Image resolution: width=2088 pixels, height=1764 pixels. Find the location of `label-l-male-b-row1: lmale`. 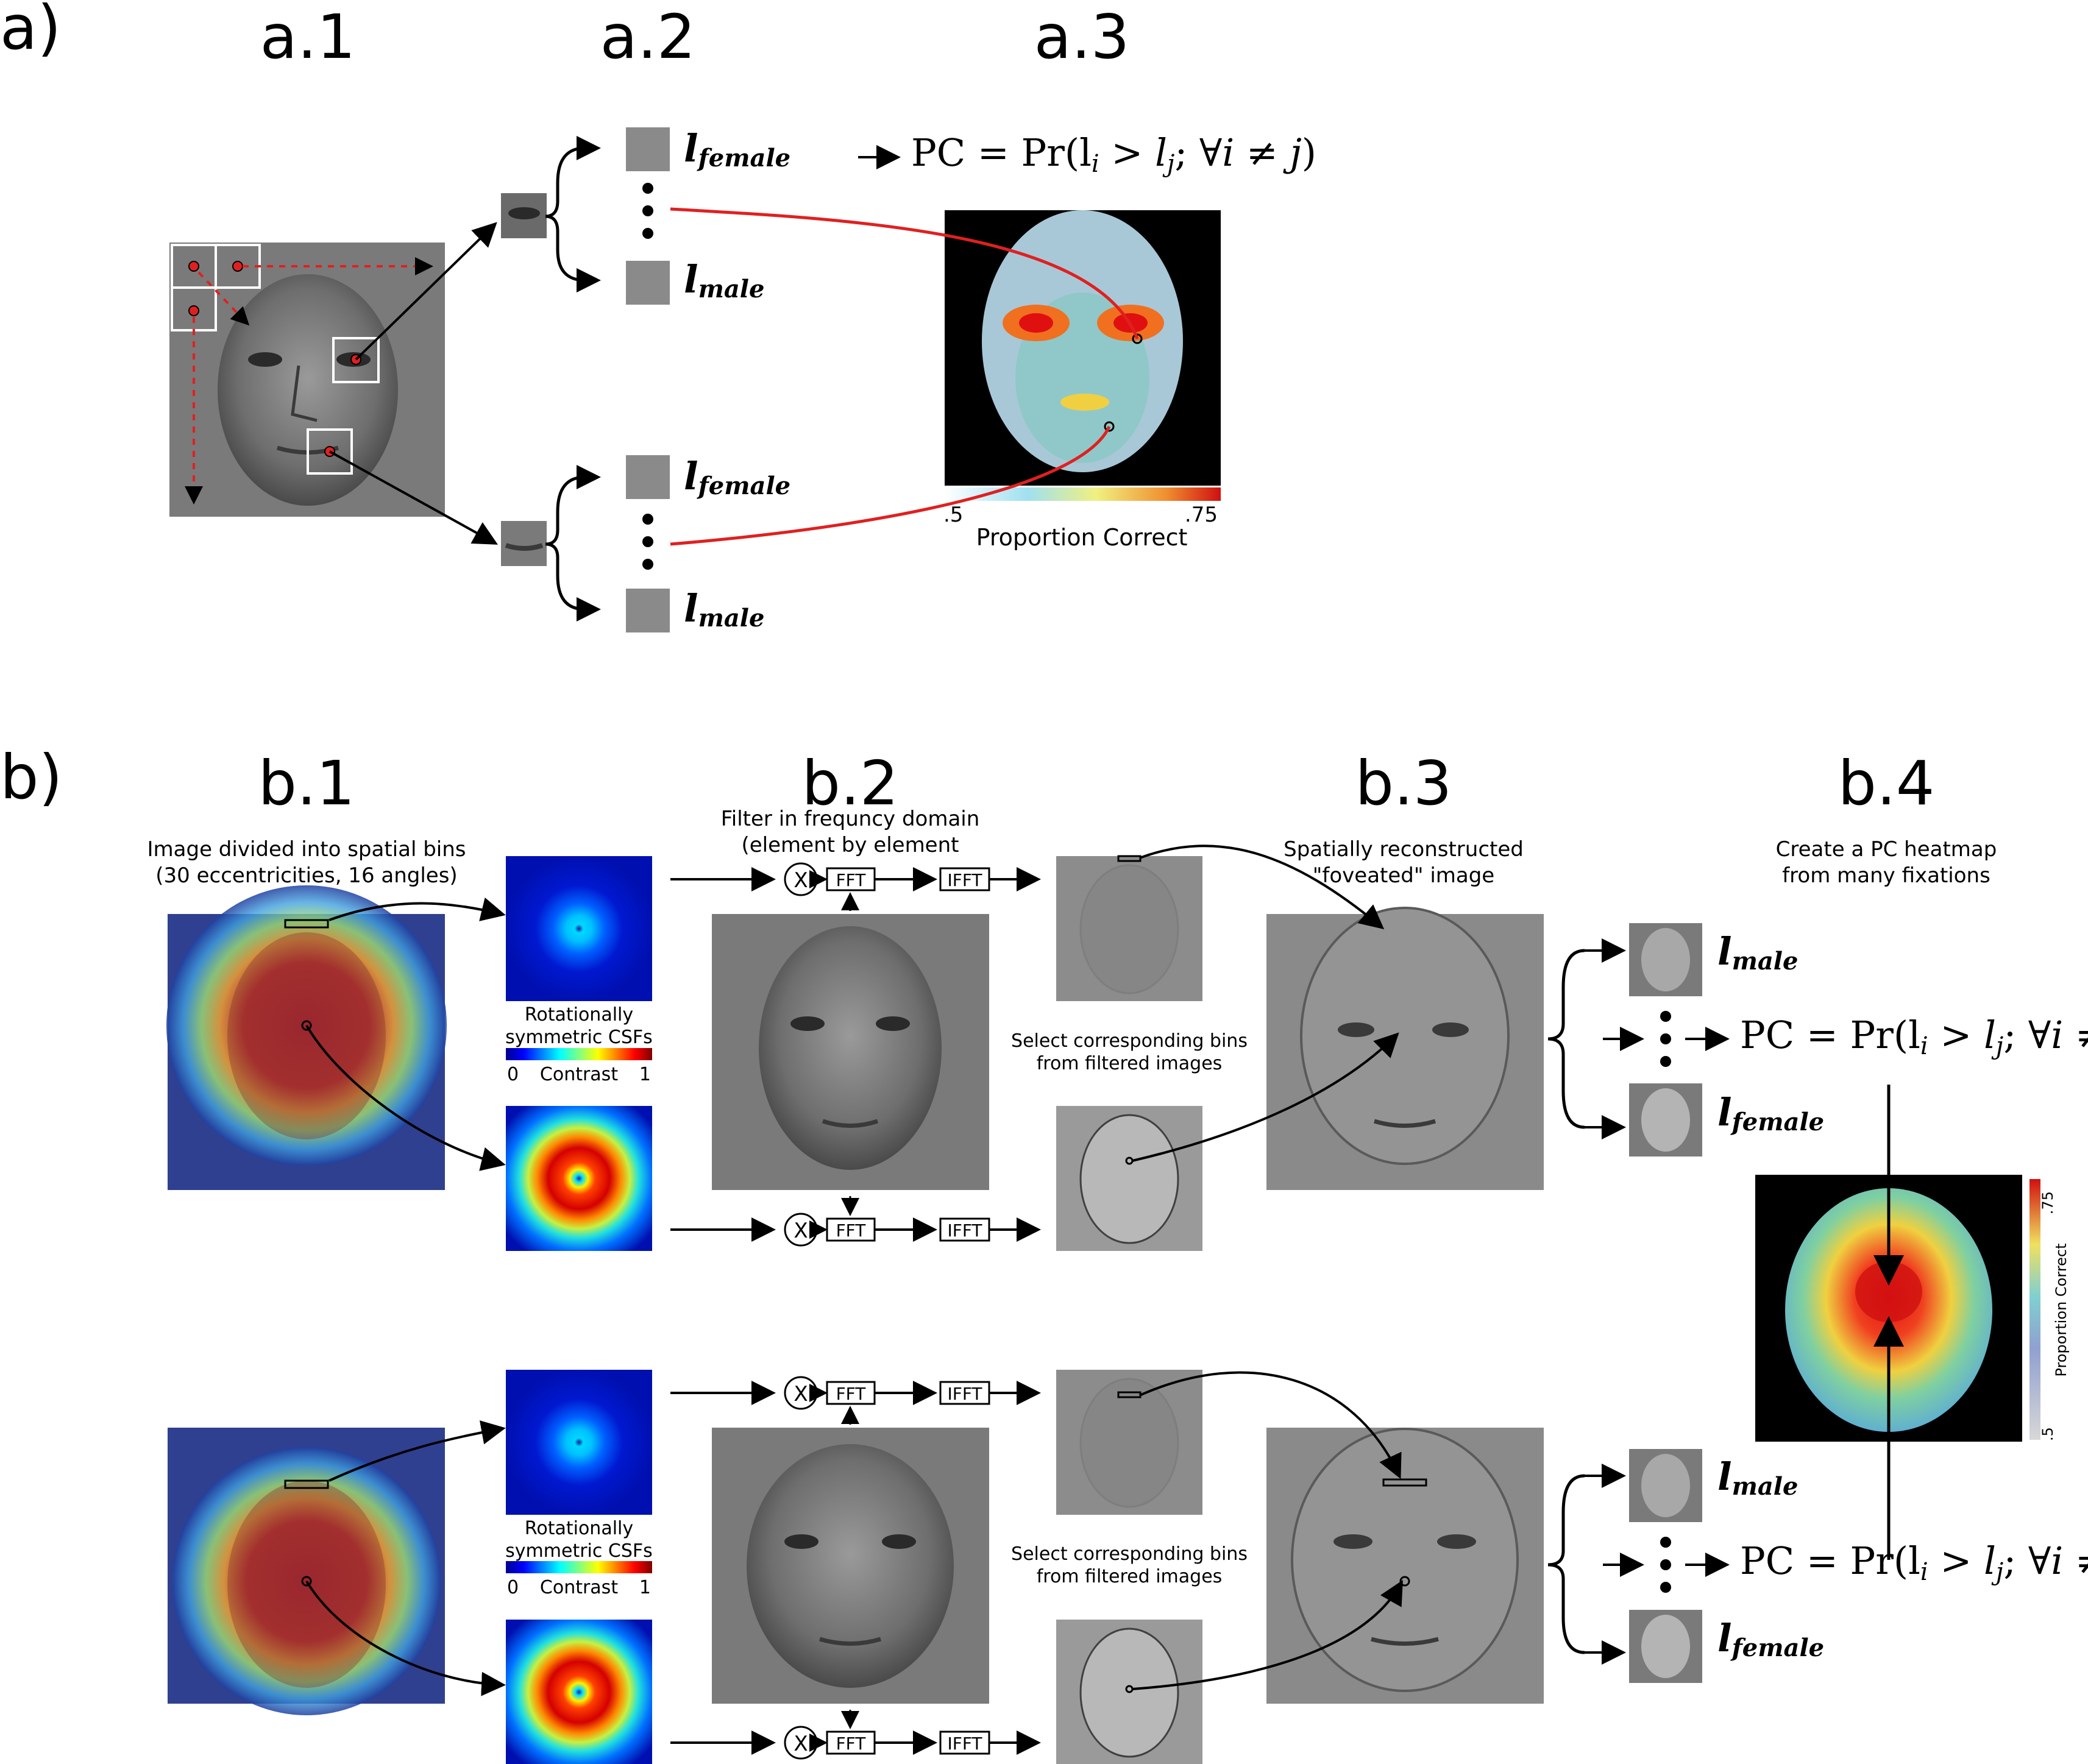

label-l-male-b-row1: lmale is located at coordinates (1757, 952).